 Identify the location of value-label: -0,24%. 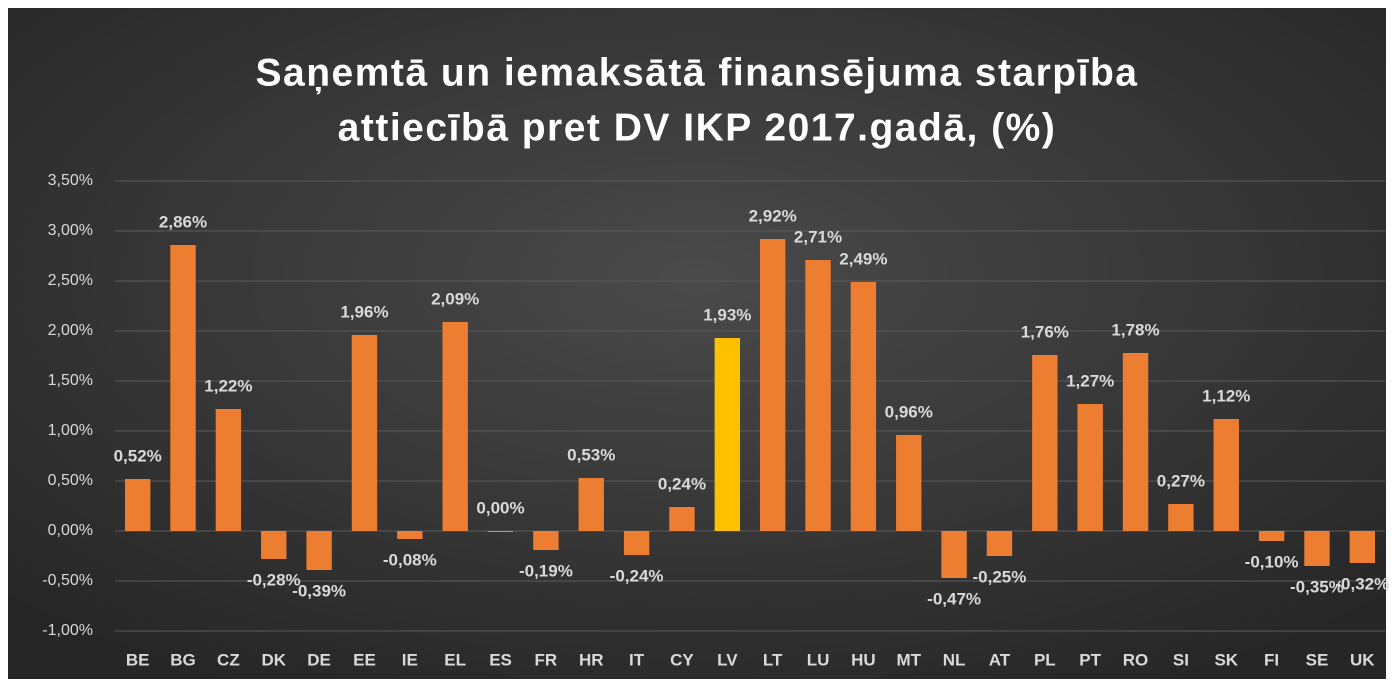
(637, 575).